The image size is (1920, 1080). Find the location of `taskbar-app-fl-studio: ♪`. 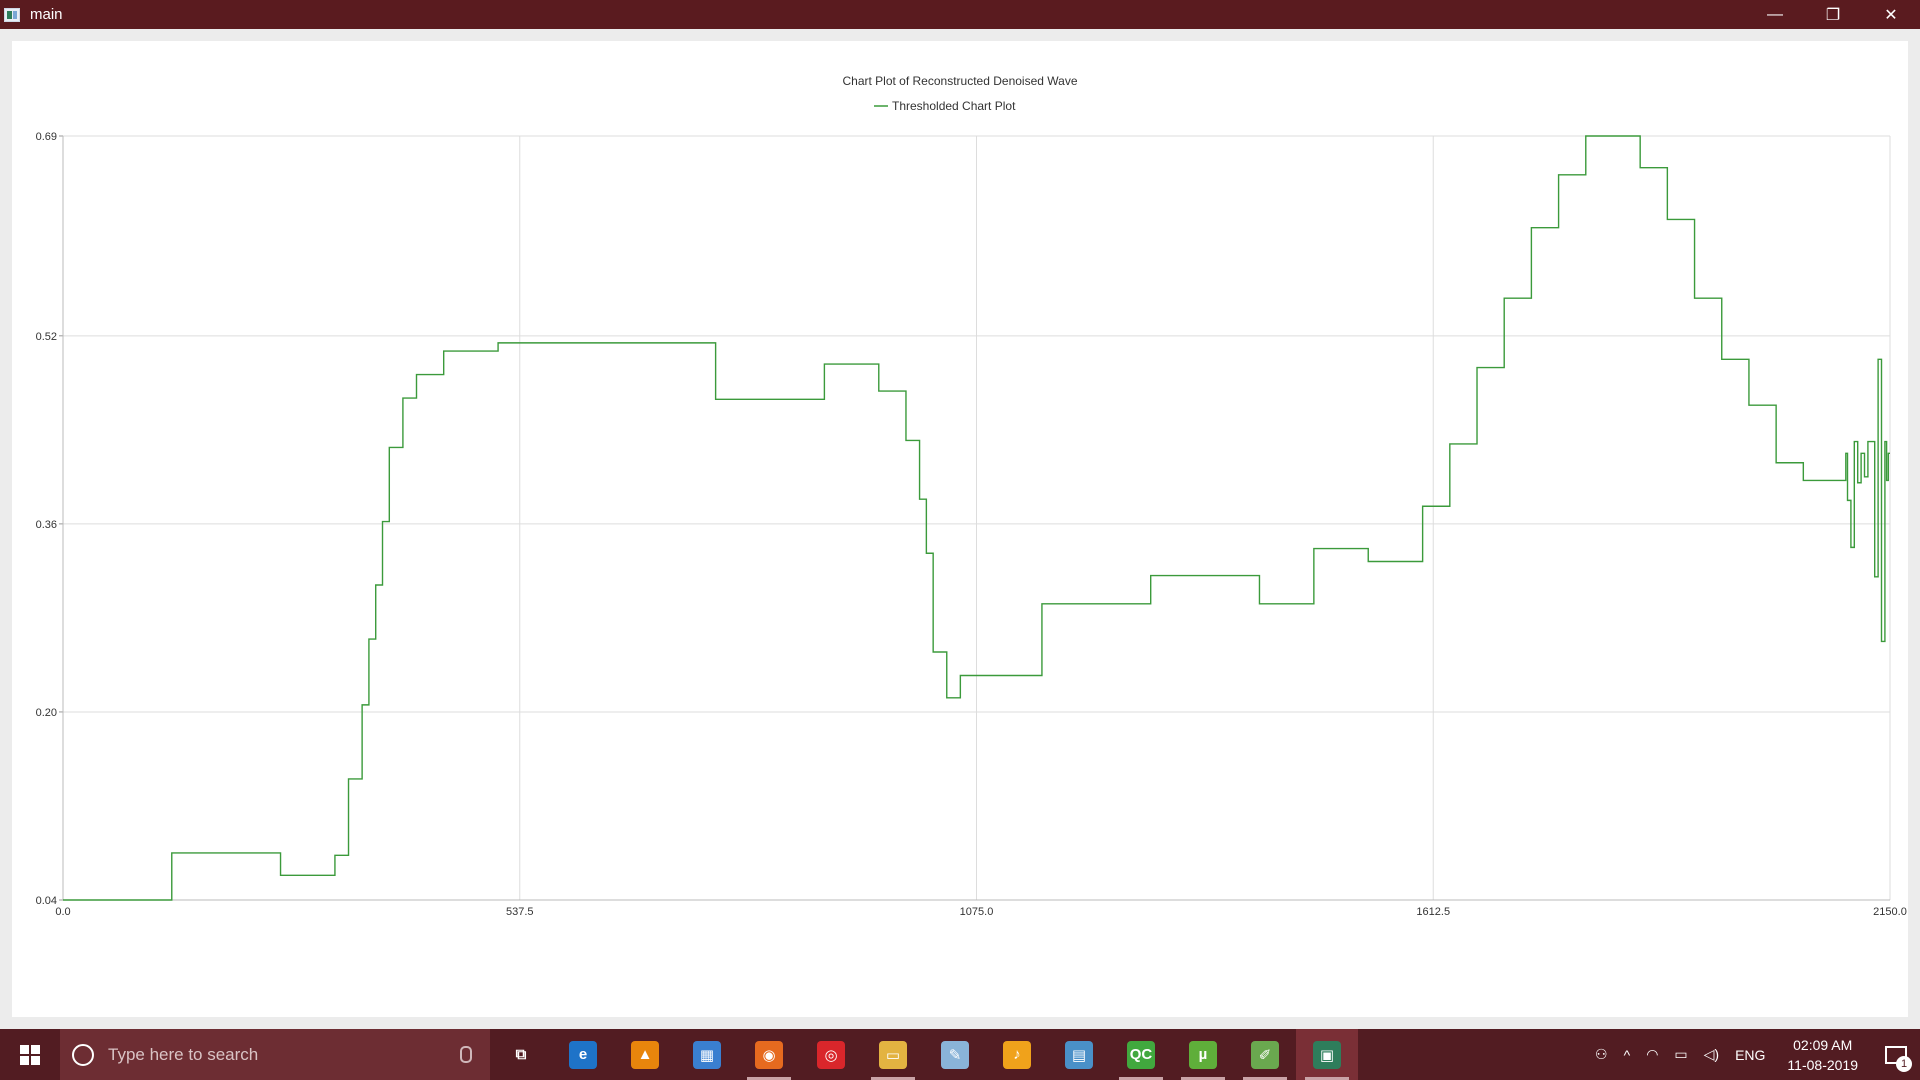

taskbar-app-fl-studio: ♪ is located at coordinates (1017, 1054).